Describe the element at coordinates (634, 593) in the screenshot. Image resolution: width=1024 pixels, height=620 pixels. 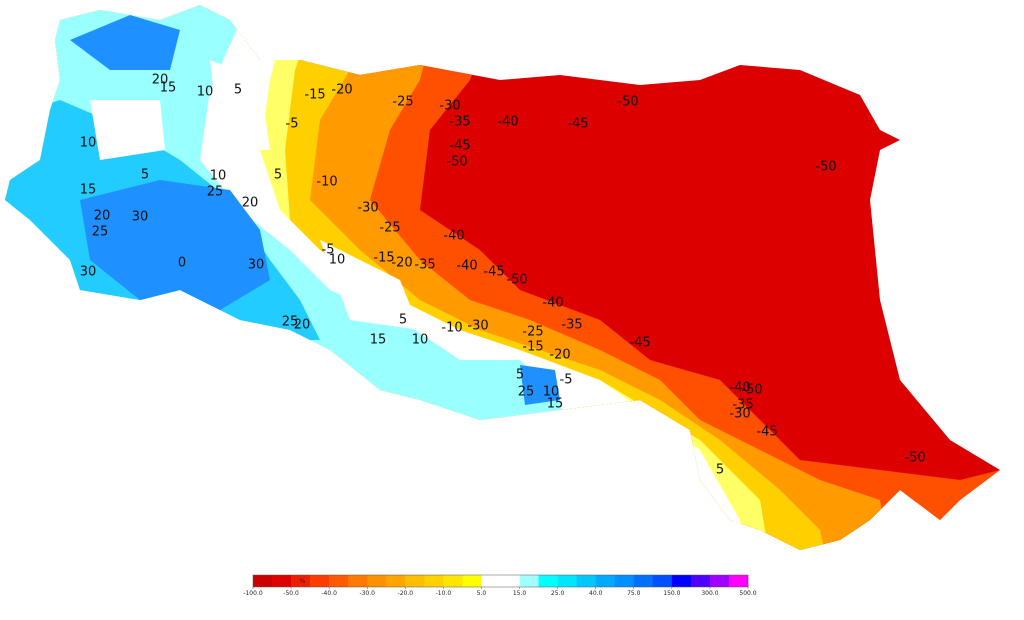
I see `colorbar-tick-label: 75.0` at that location.